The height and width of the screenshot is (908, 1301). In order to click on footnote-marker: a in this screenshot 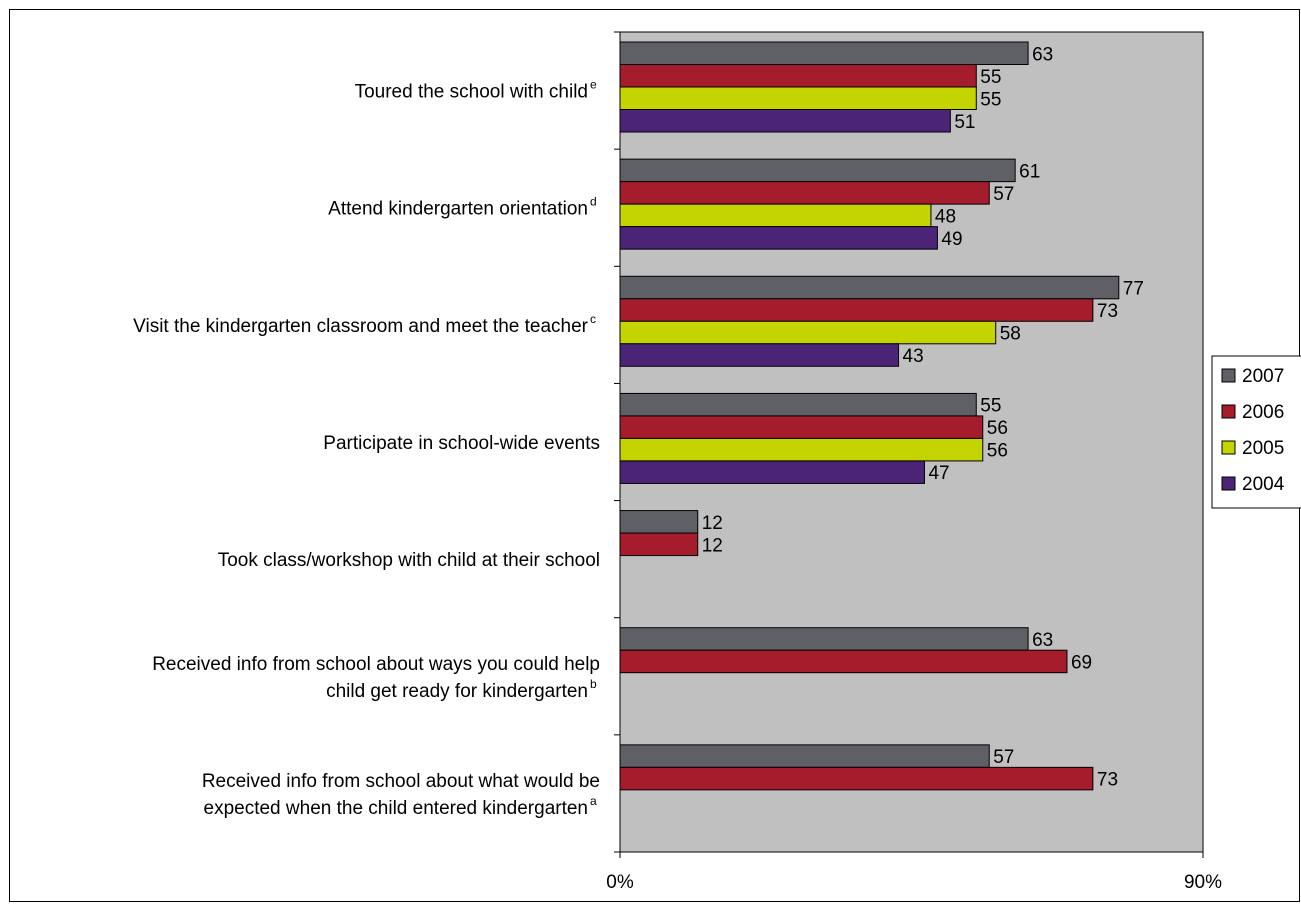, I will do `click(593, 801)`.